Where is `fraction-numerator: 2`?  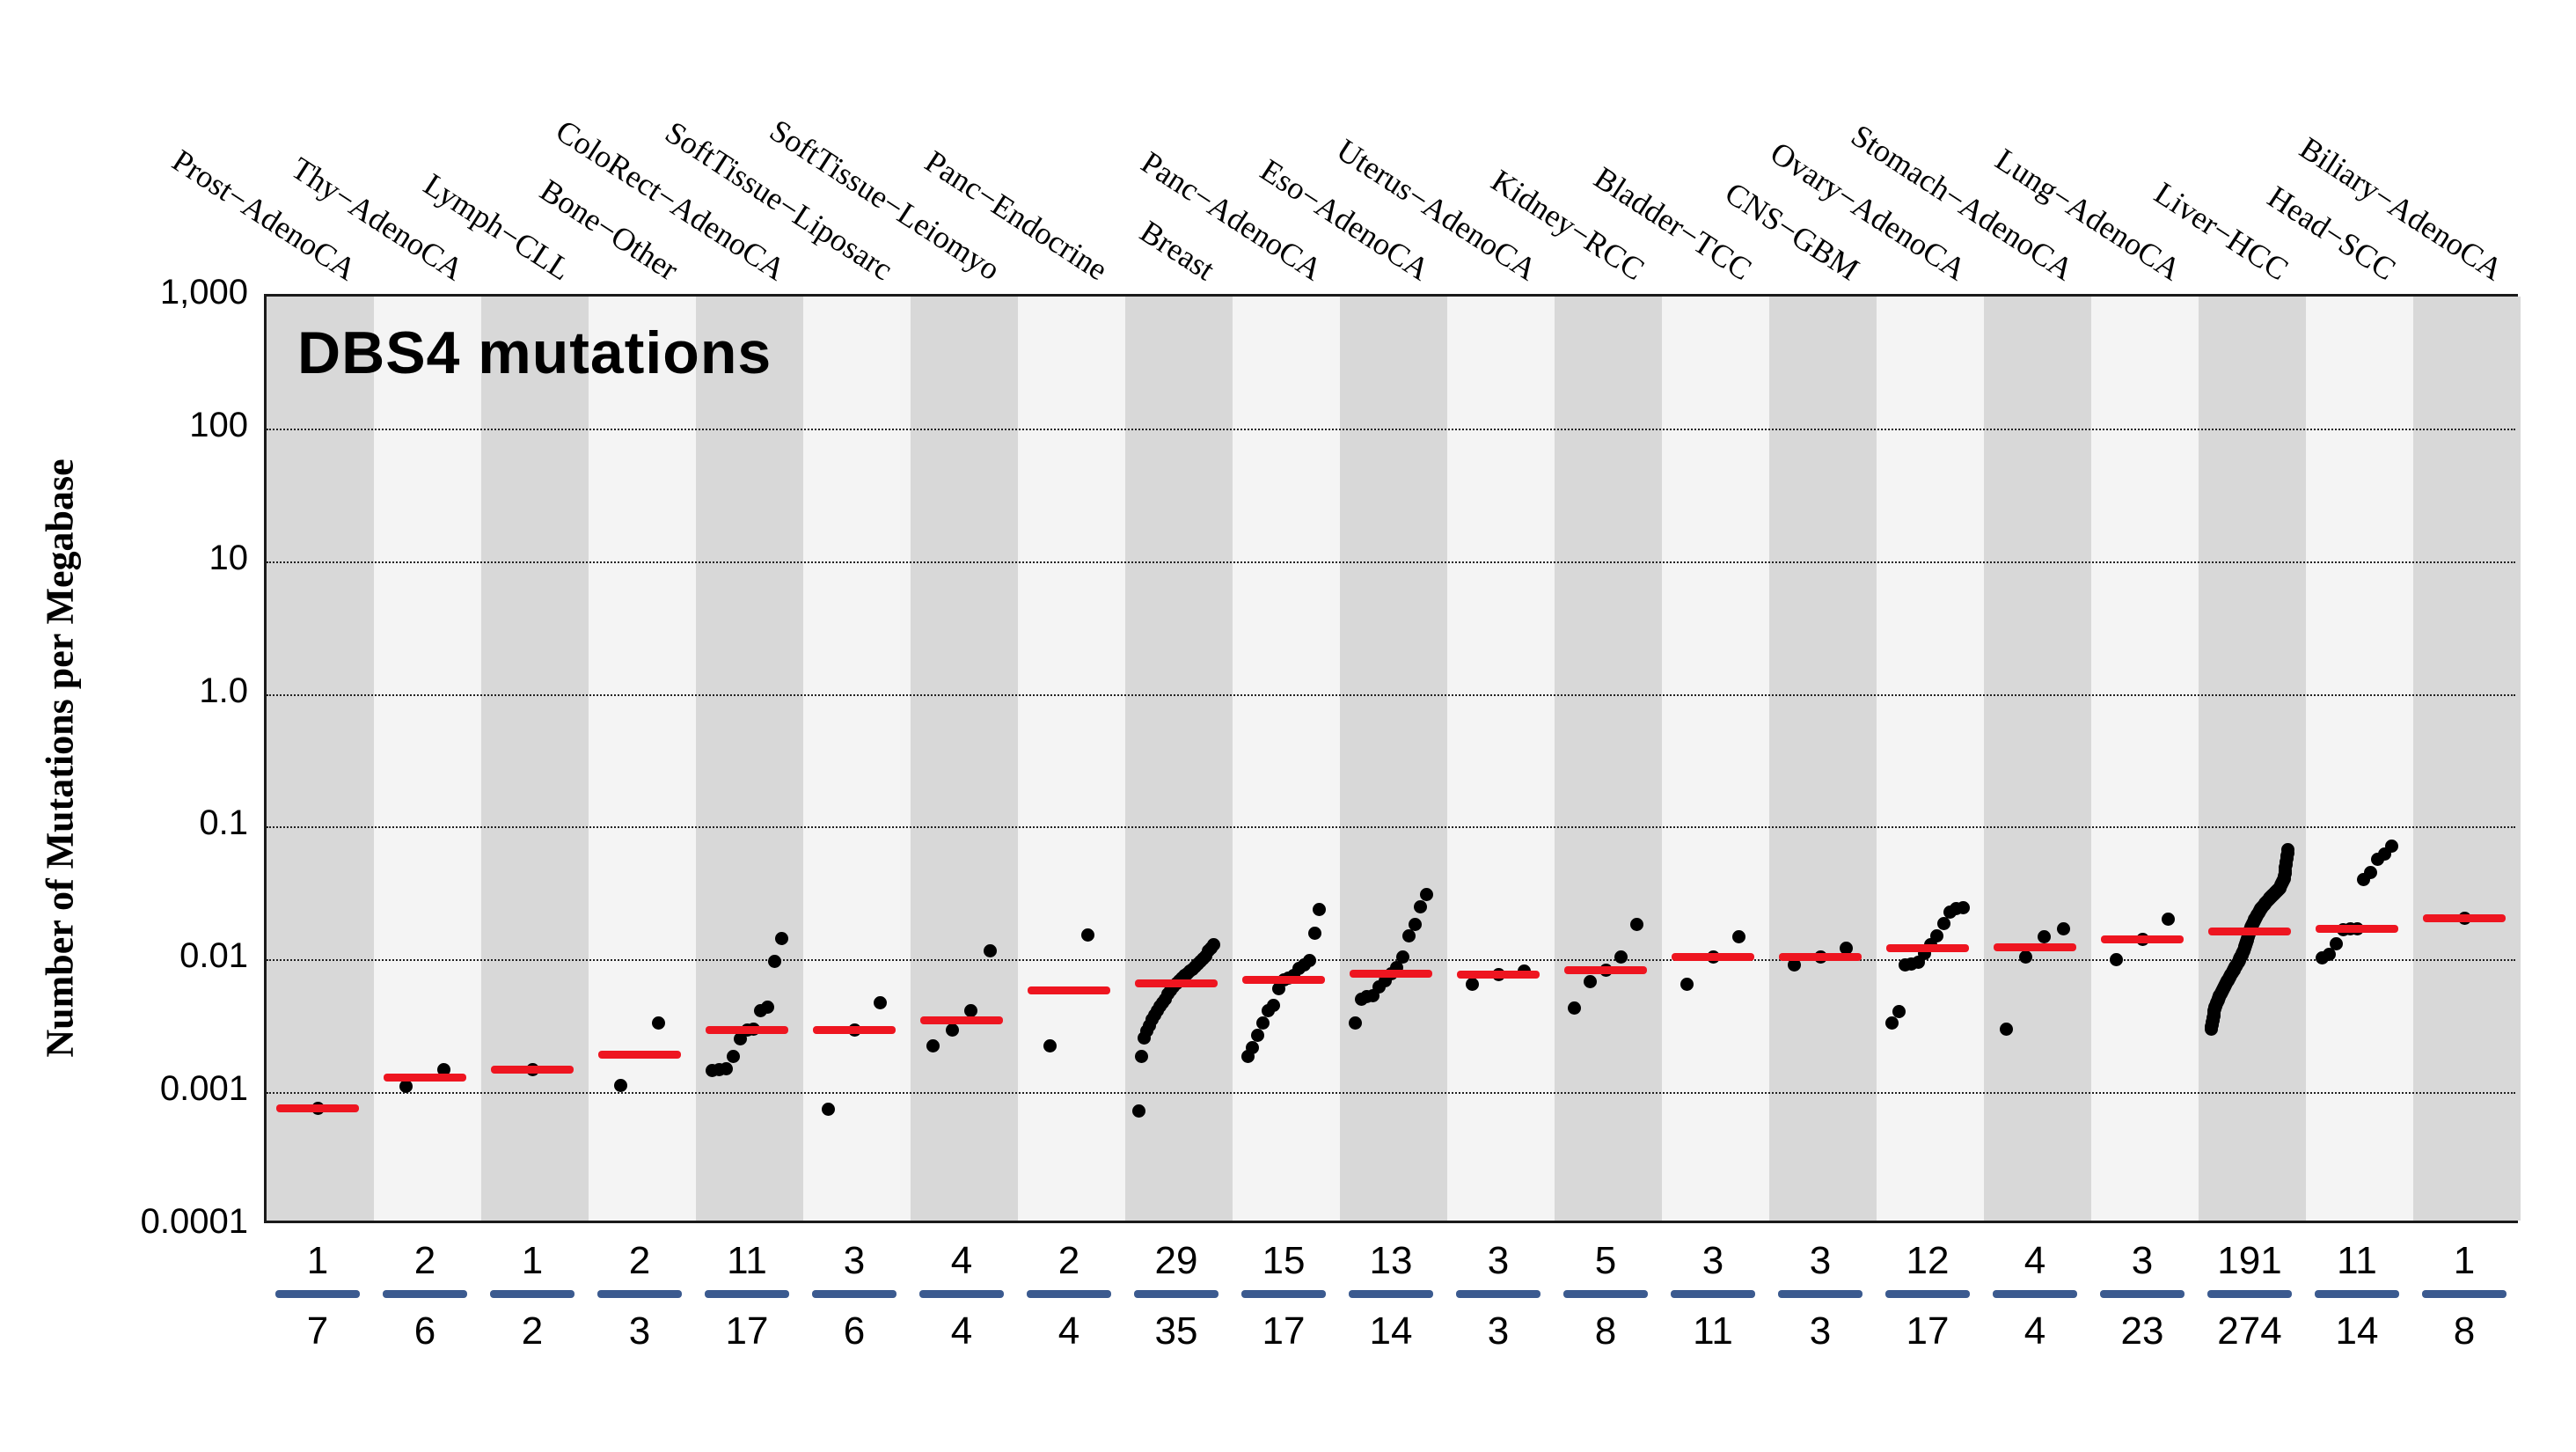 fraction-numerator: 2 is located at coordinates (424, 1260).